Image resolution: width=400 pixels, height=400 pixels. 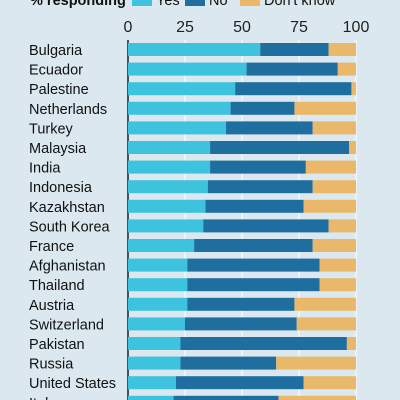 What do you see at coordinates (67, 208) in the screenshot?
I see `category-label: Kazakhstan` at bounding box center [67, 208].